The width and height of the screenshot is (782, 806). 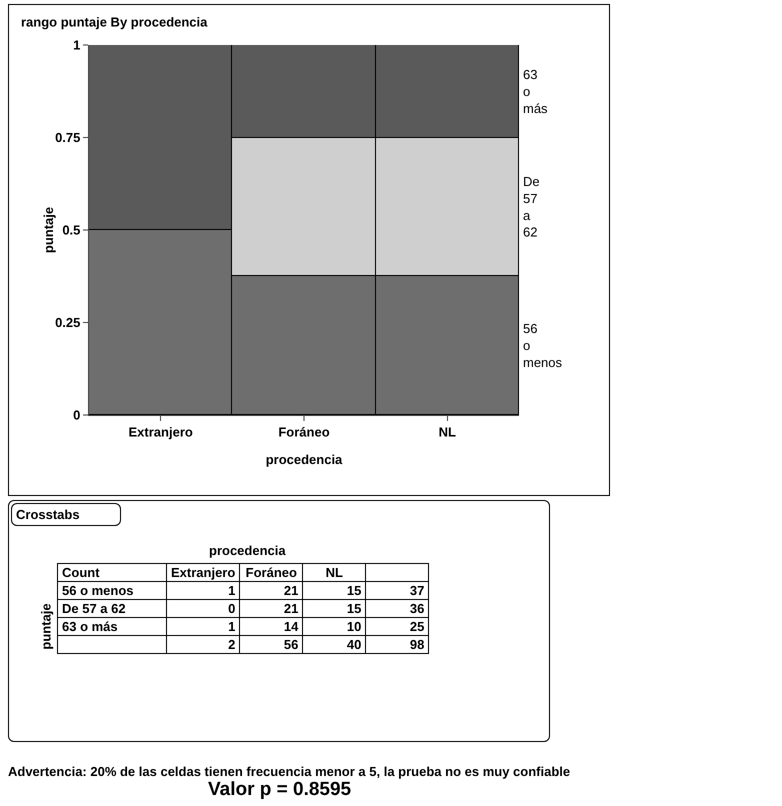 I want to click on y-tick-label: 0, so click(x=76, y=415).